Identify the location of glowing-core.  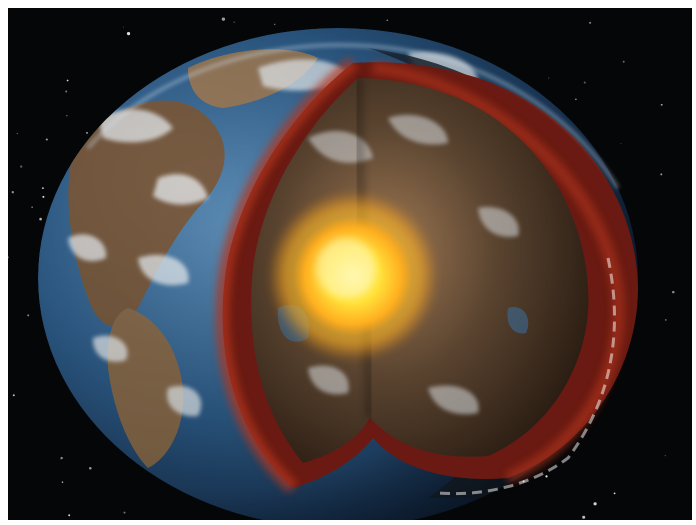
(353, 276).